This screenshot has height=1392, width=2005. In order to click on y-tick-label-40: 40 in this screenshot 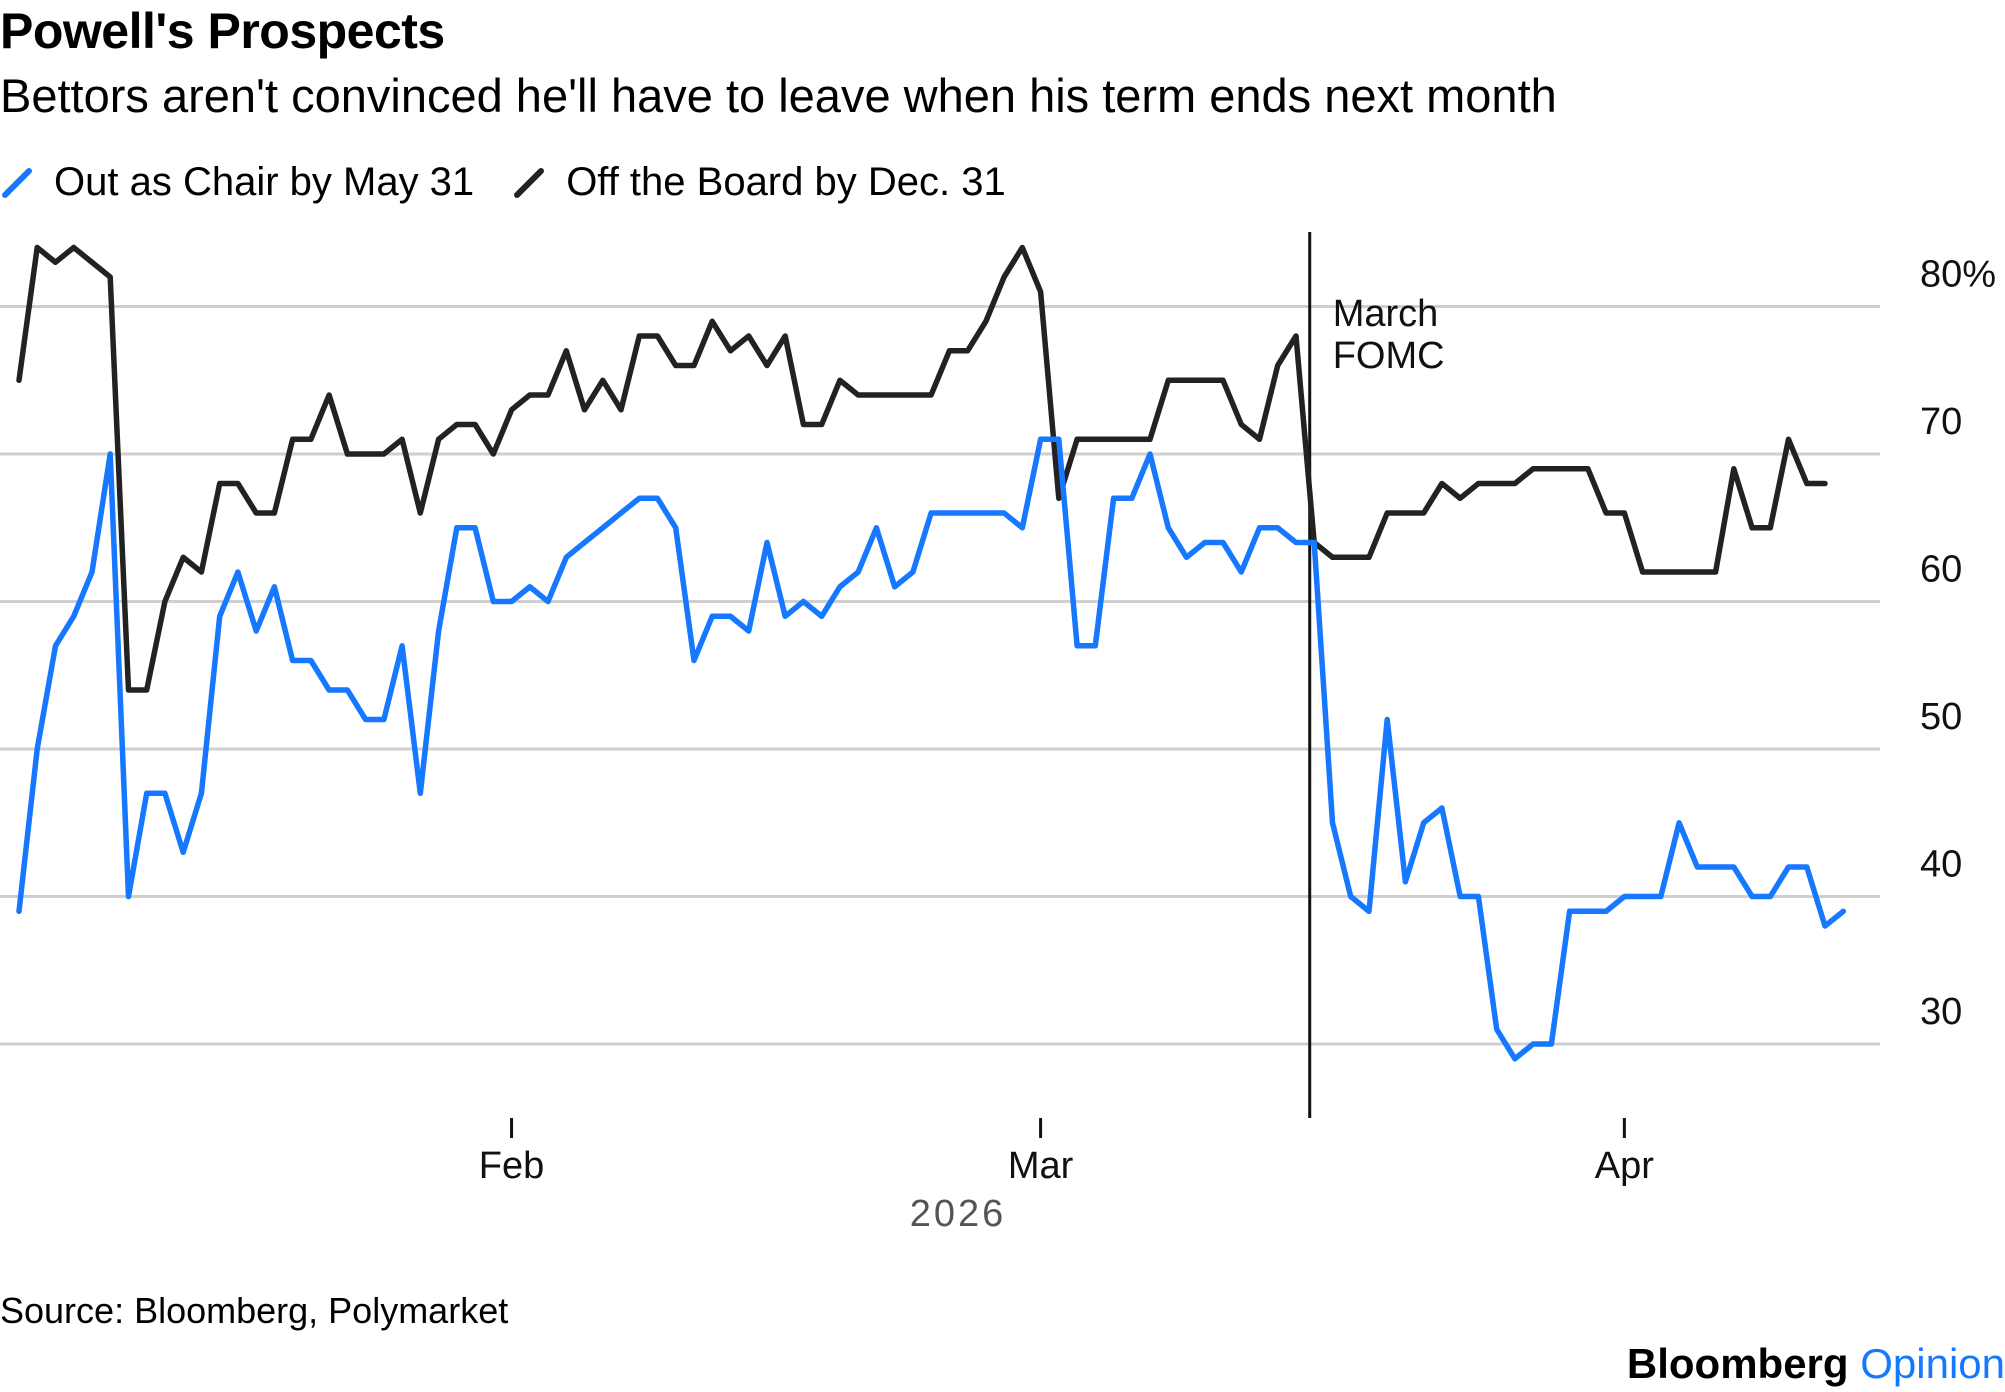, I will do `click(1941, 865)`.